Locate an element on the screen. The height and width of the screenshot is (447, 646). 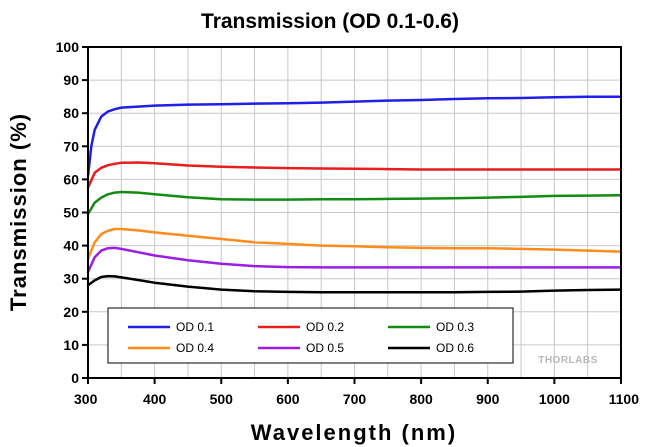
x-axis-label: Wavelength (nm) is located at coordinates (354, 432).